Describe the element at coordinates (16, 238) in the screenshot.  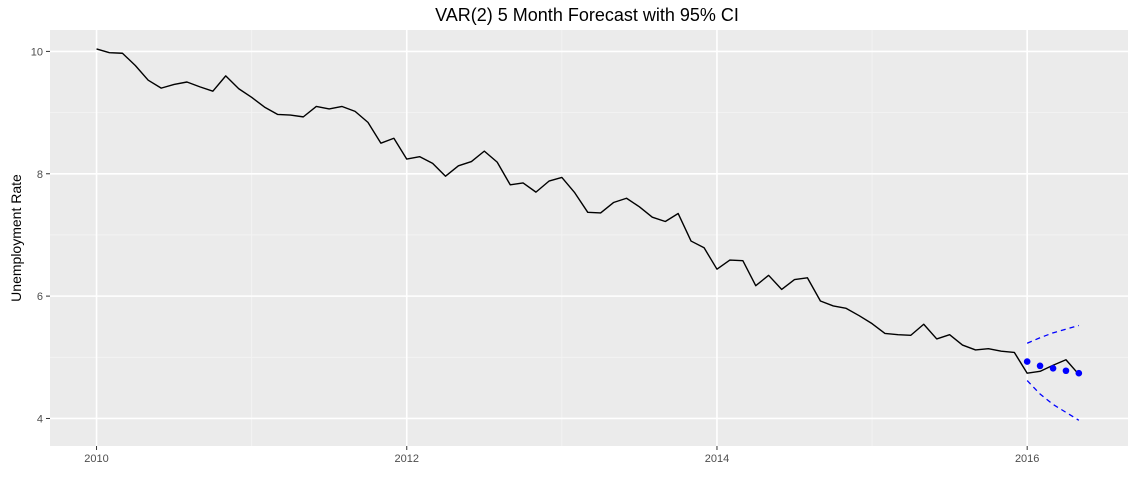
I see `y-axis-title: Unemployment Rate` at that location.